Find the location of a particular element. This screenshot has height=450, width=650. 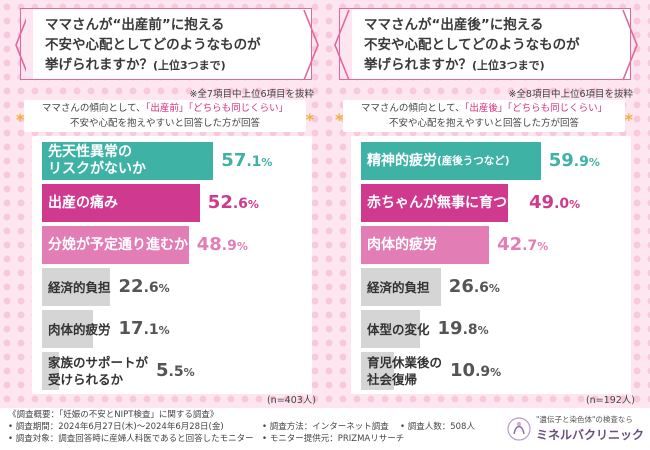

bar-category-line: 家族のサポートが is located at coordinates (98, 362).